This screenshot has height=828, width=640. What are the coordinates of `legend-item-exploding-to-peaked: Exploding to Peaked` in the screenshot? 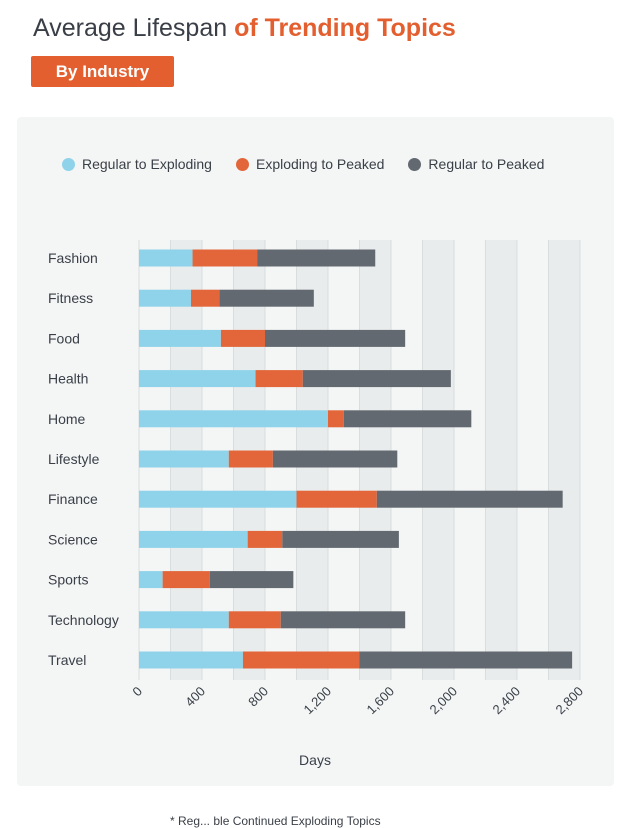 It's located at (310, 164).